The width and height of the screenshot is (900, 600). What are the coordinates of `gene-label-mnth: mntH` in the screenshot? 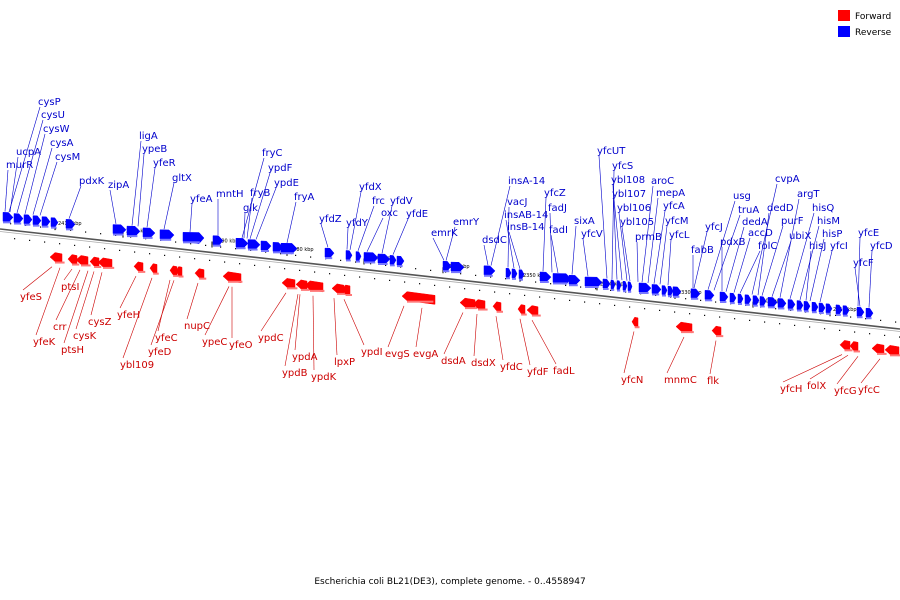 It's located at (230, 194).